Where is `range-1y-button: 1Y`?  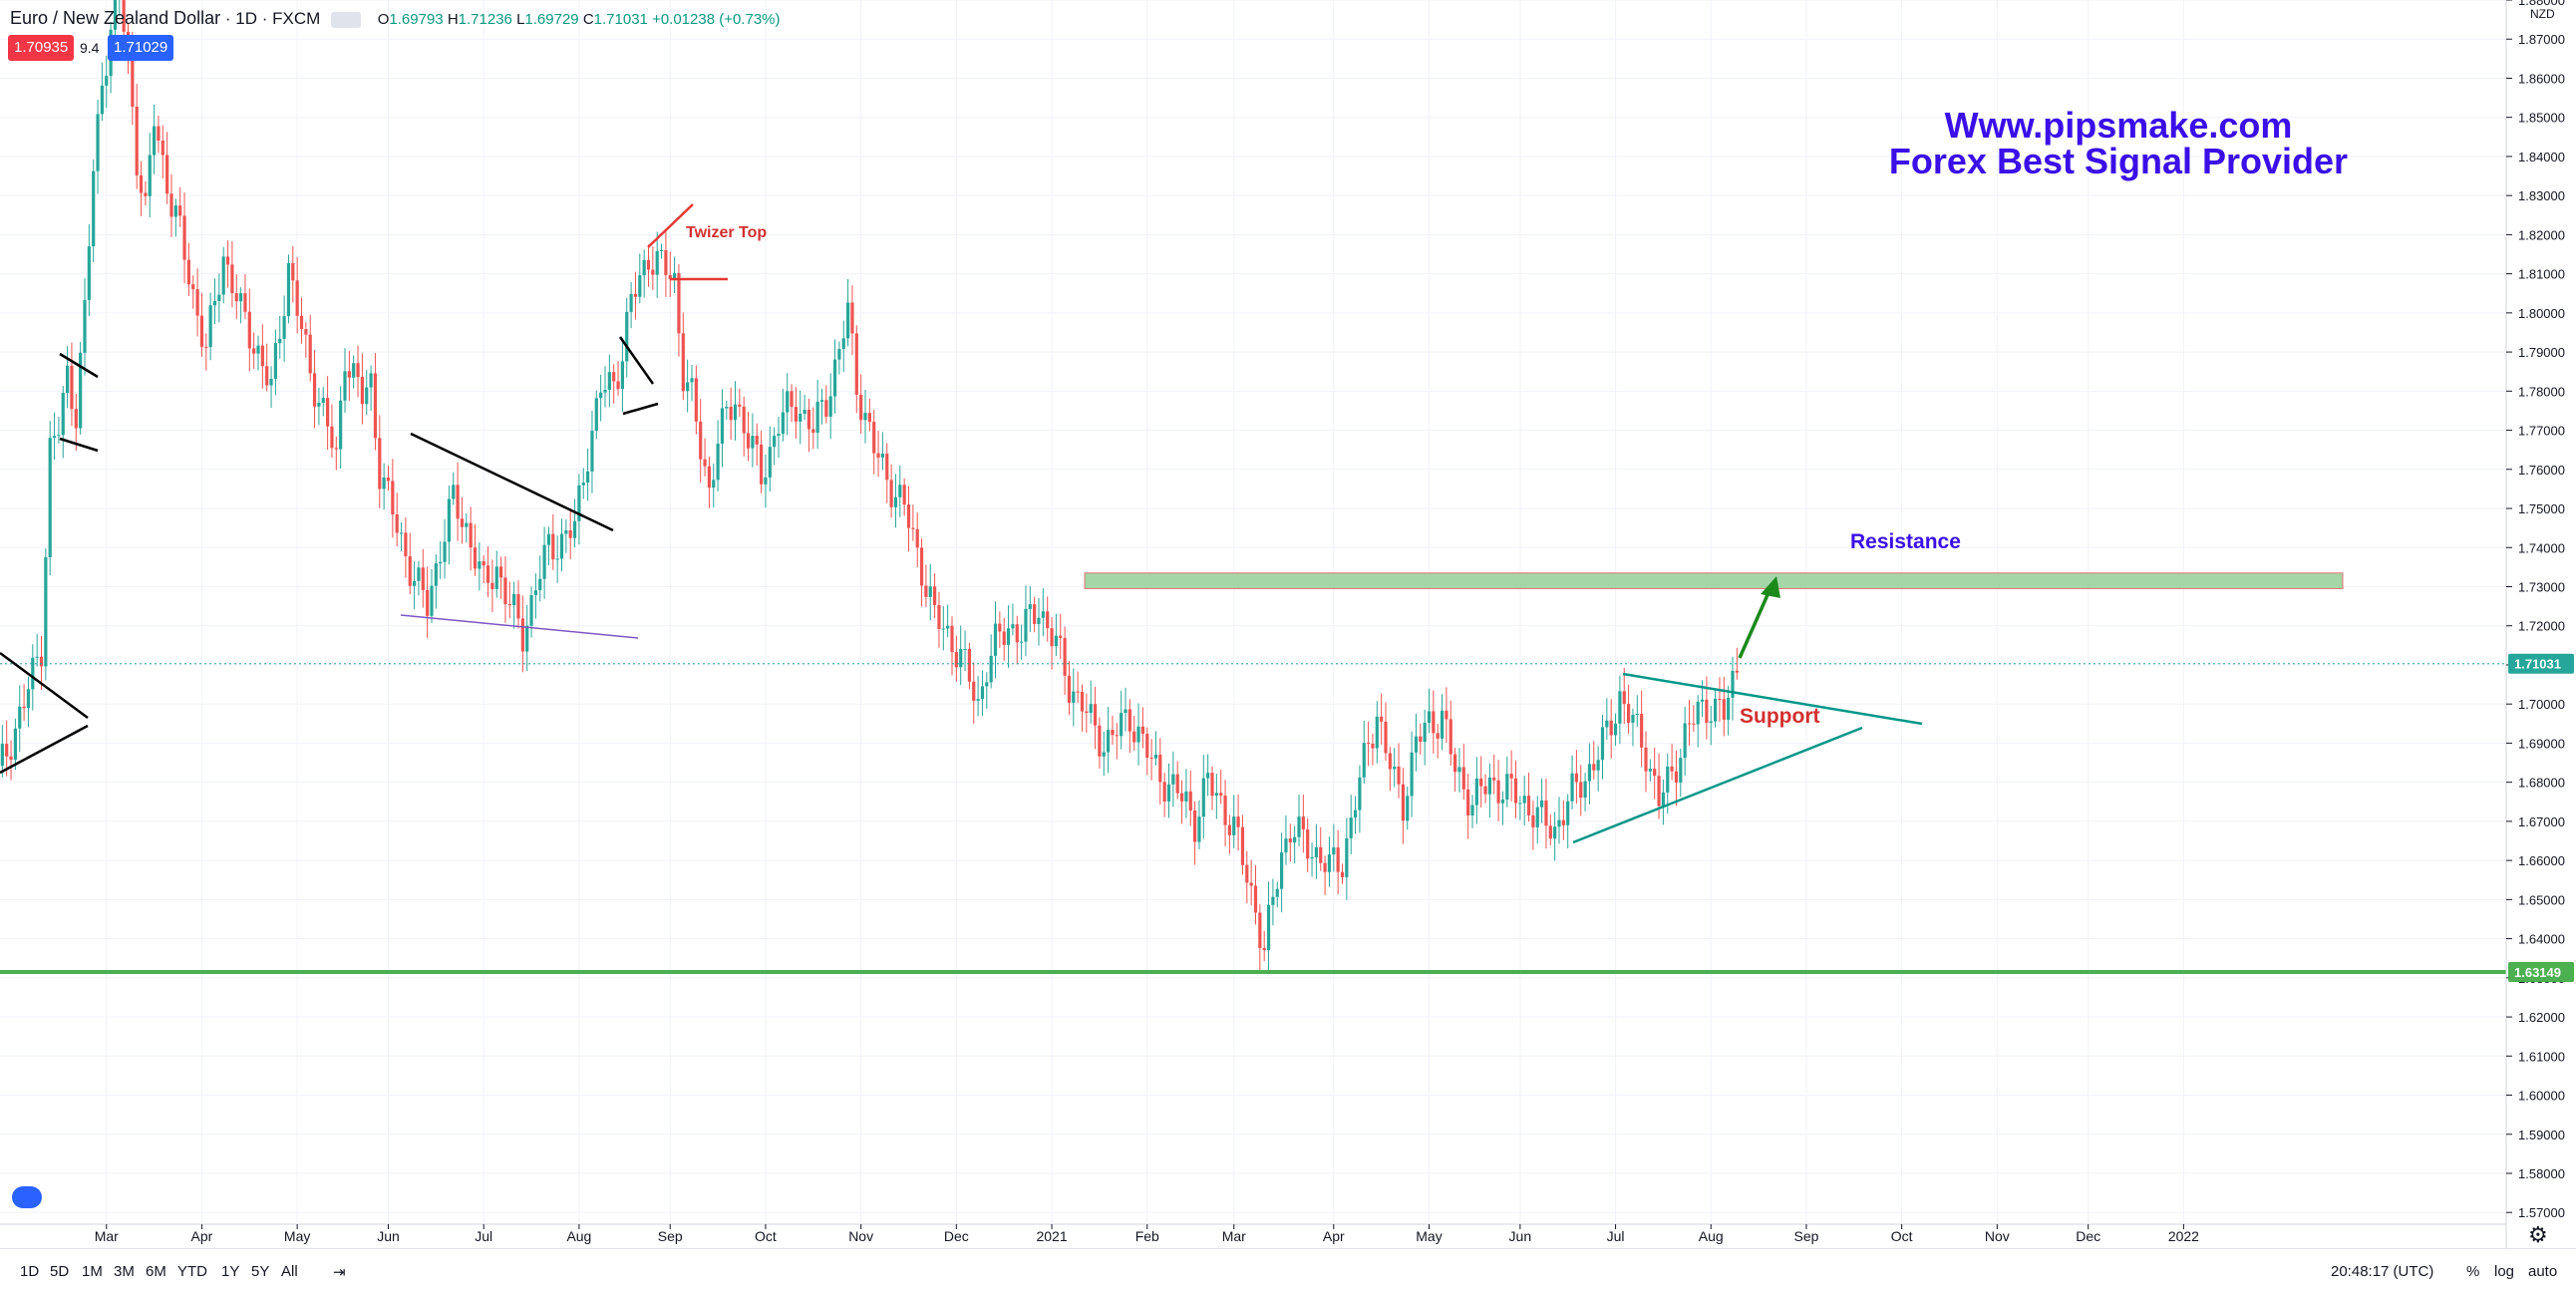 range-1y-button: 1Y is located at coordinates (230, 1271).